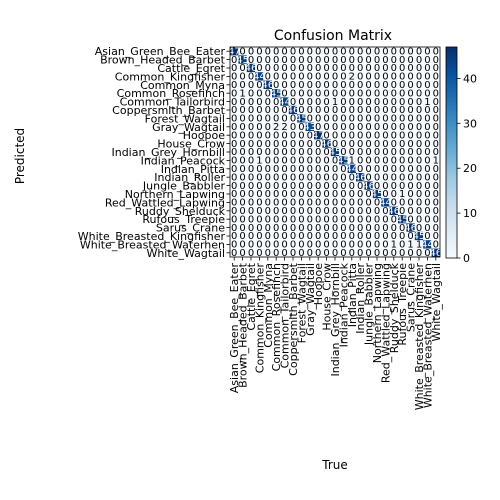  What do you see at coordinates (410, 228) in the screenshot?
I see `cell-value: 46` at bounding box center [410, 228].